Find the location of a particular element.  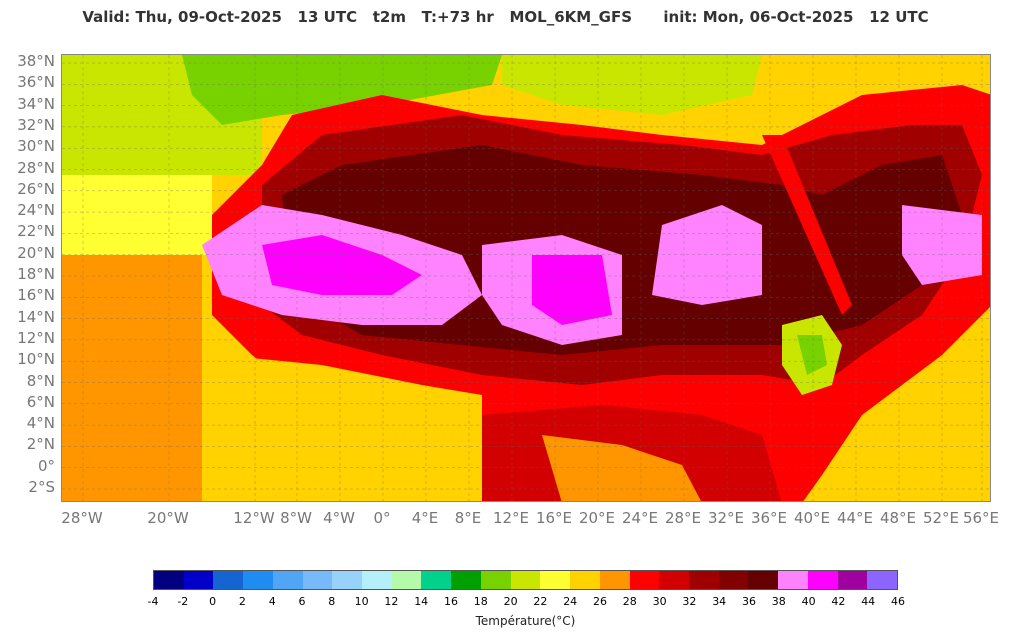

colorbar-tick: 26 is located at coordinates (600, 601).